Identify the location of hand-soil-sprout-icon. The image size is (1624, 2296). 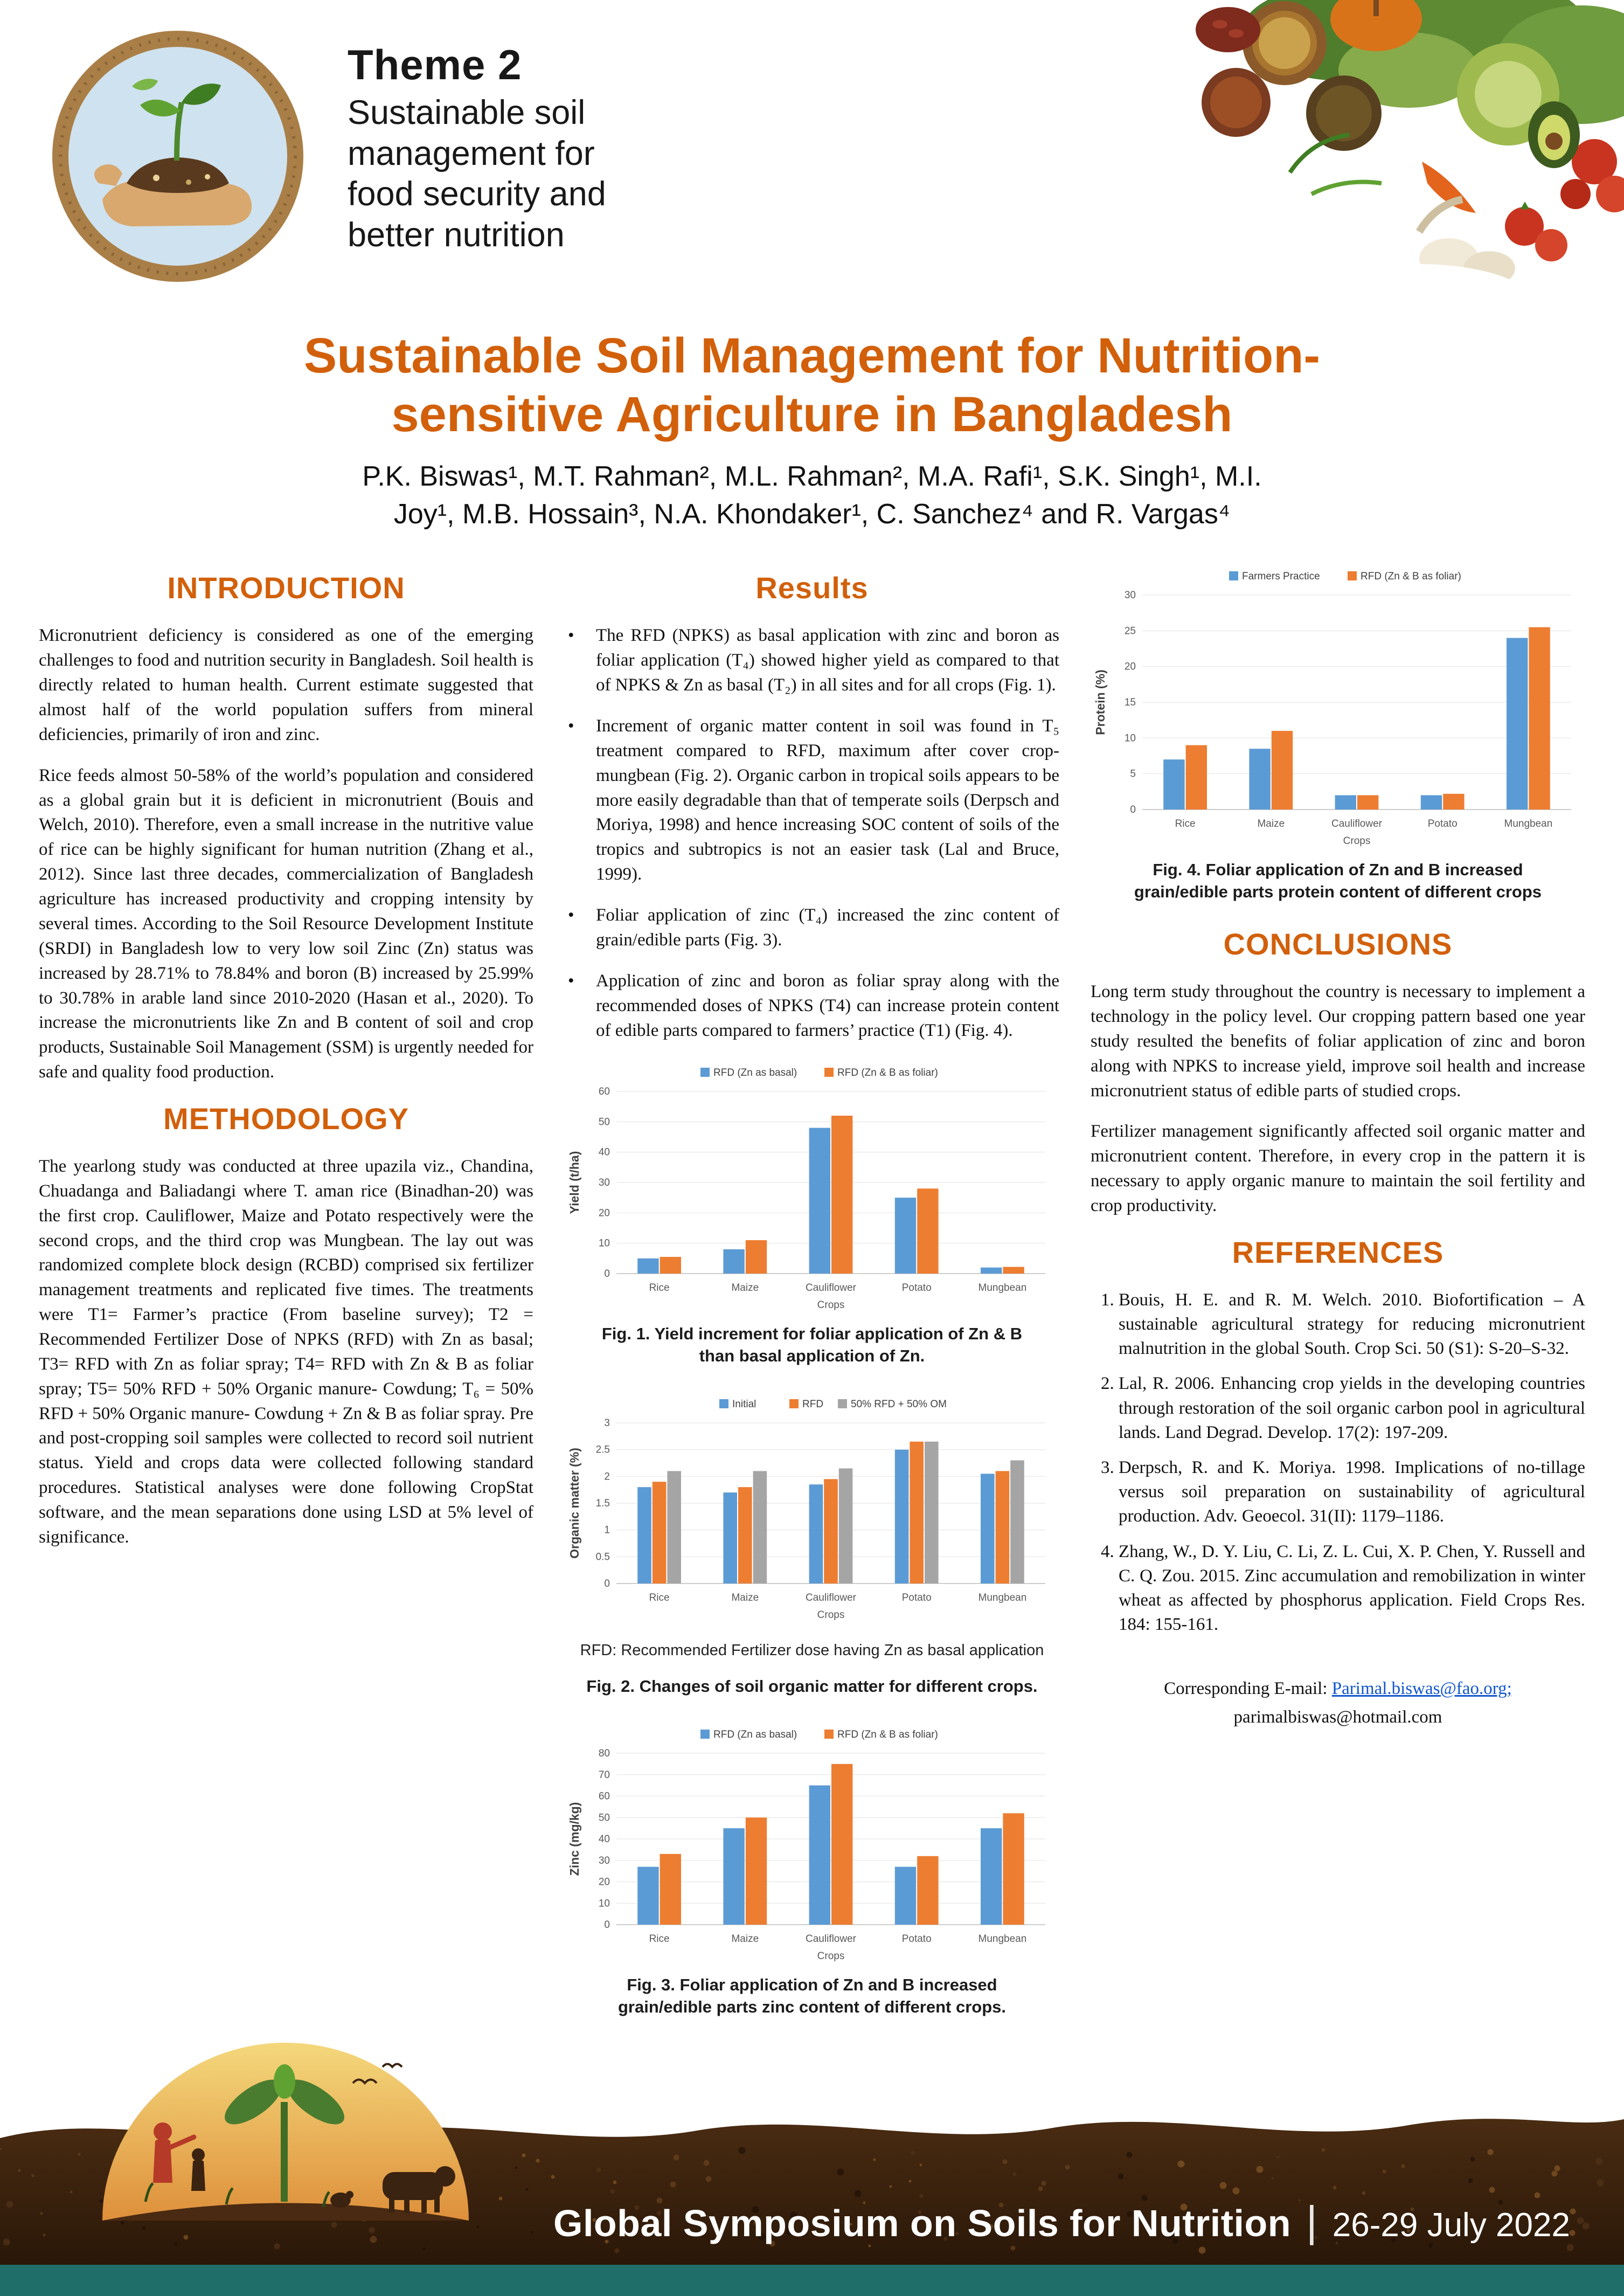
(177, 156).